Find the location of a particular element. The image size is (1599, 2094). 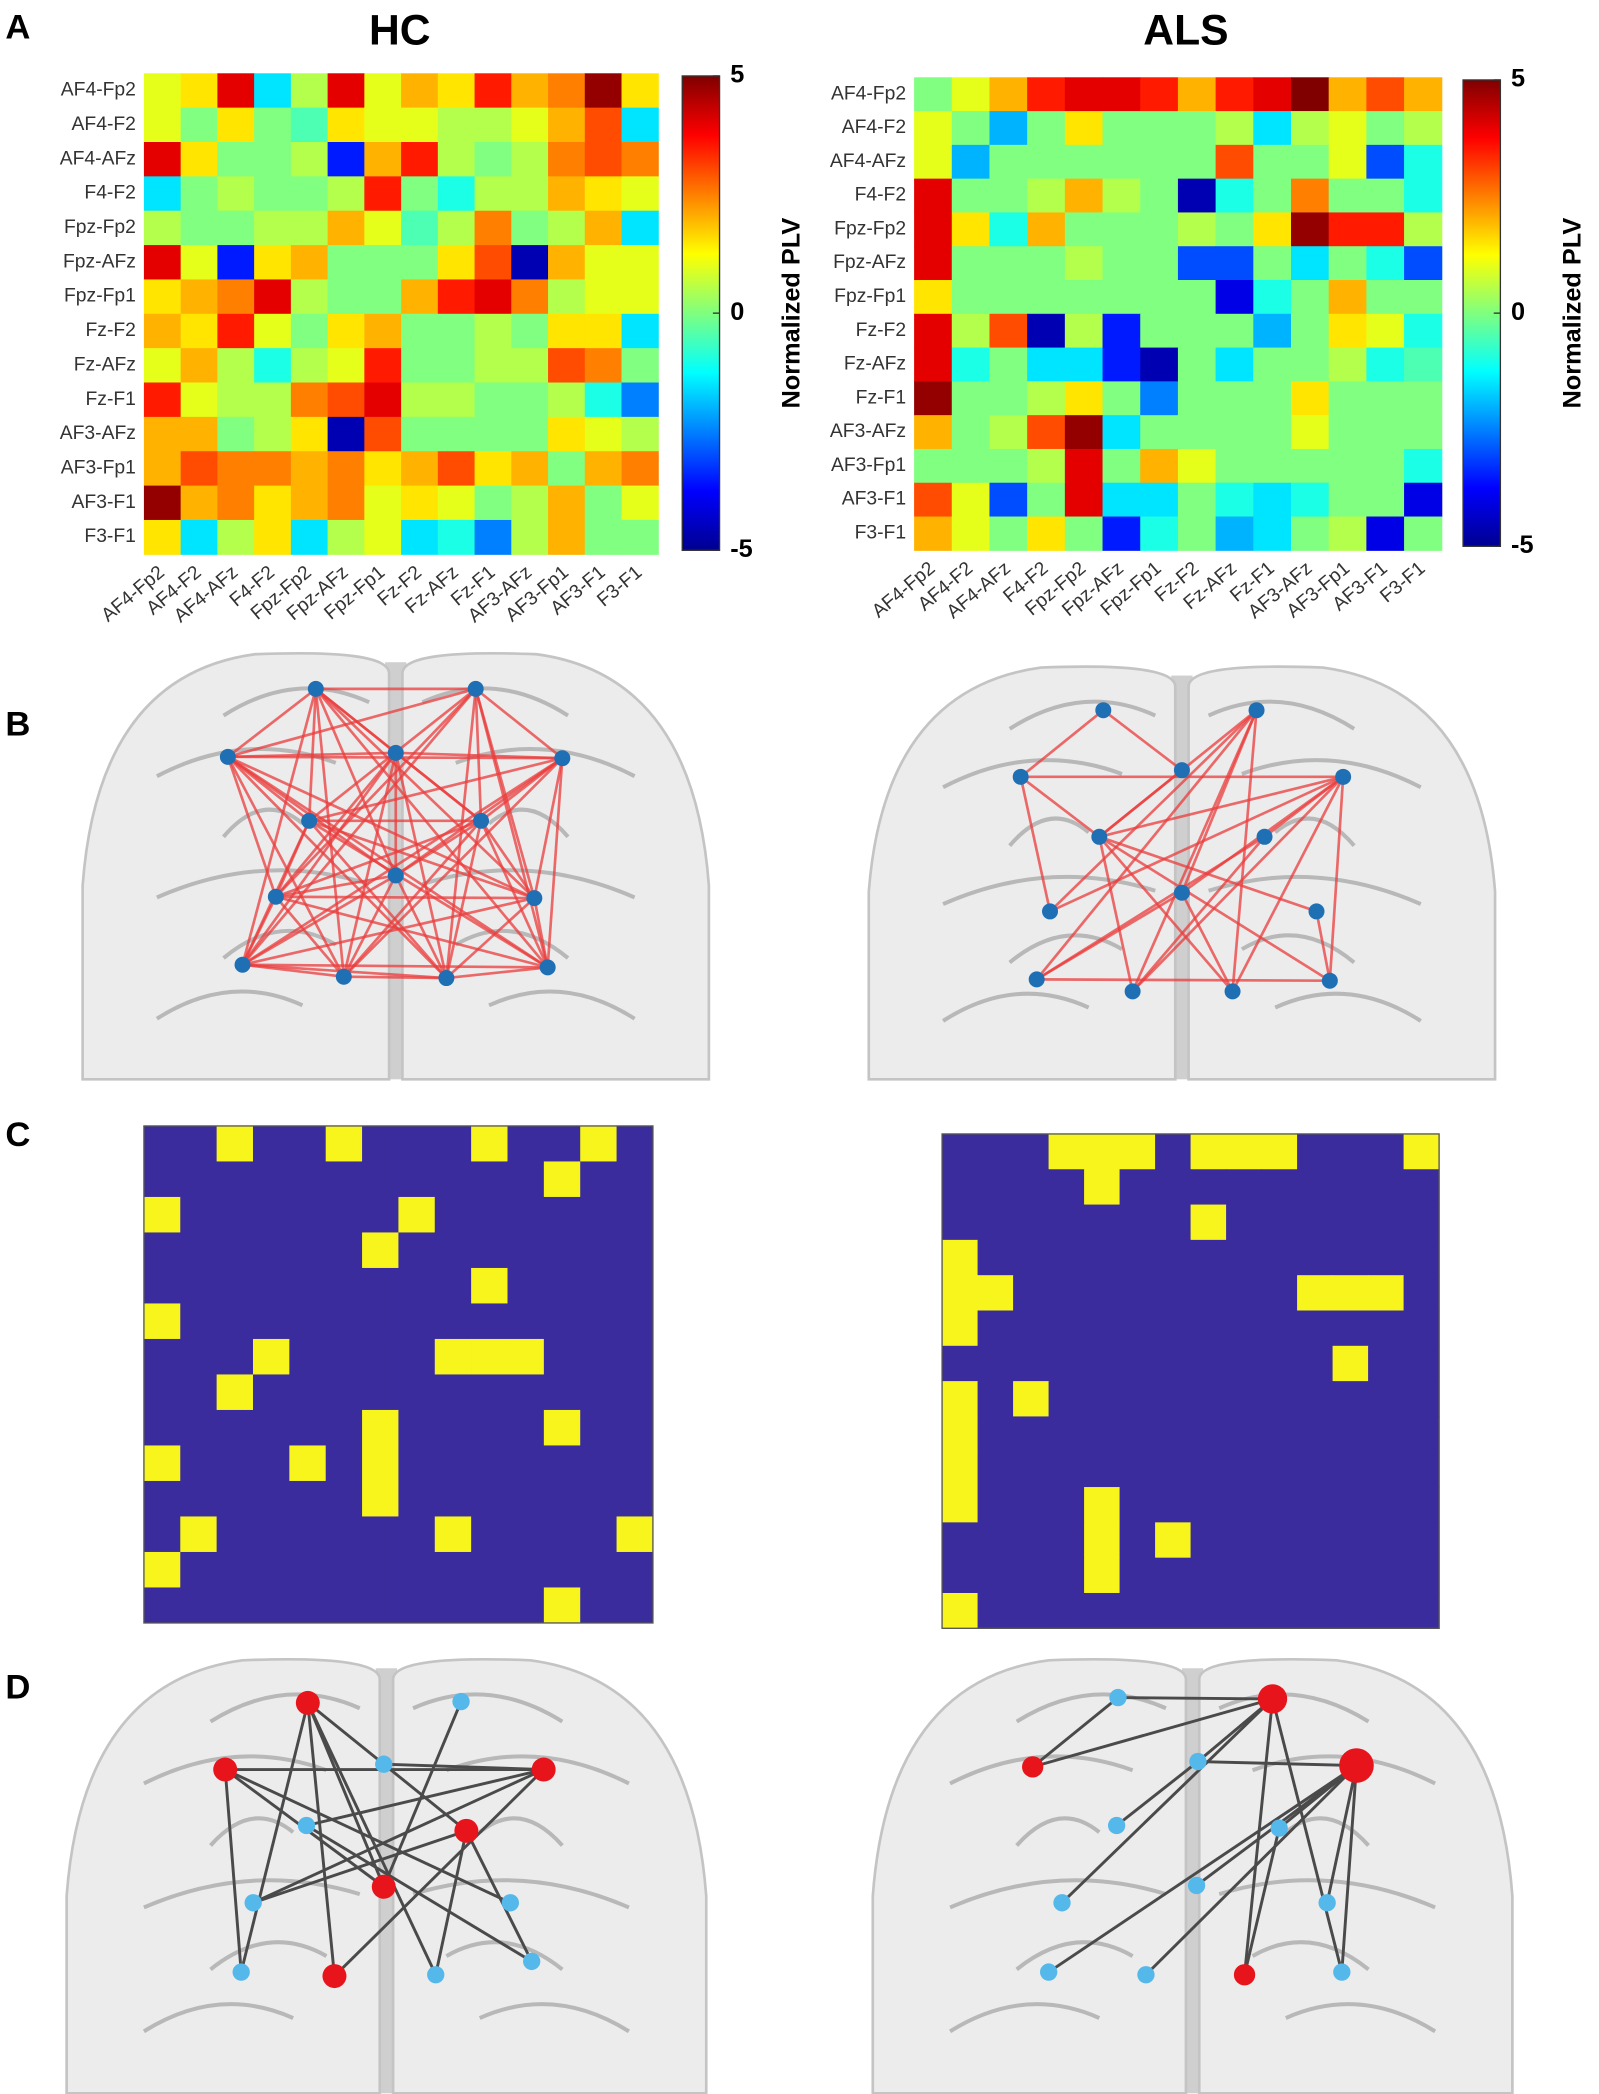

hemisphere is located at coordinates (549, 1875).